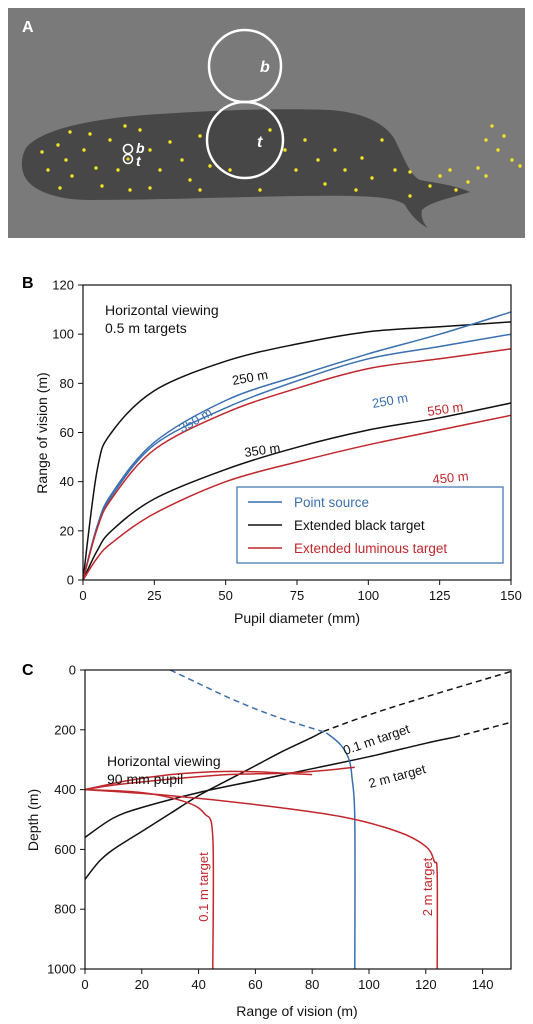 The width and height of the screenshot is (533, 1024). Describe the element at coordinates (331, 502) in the screenshot. I see `legend-point-source: Point source` at that location.